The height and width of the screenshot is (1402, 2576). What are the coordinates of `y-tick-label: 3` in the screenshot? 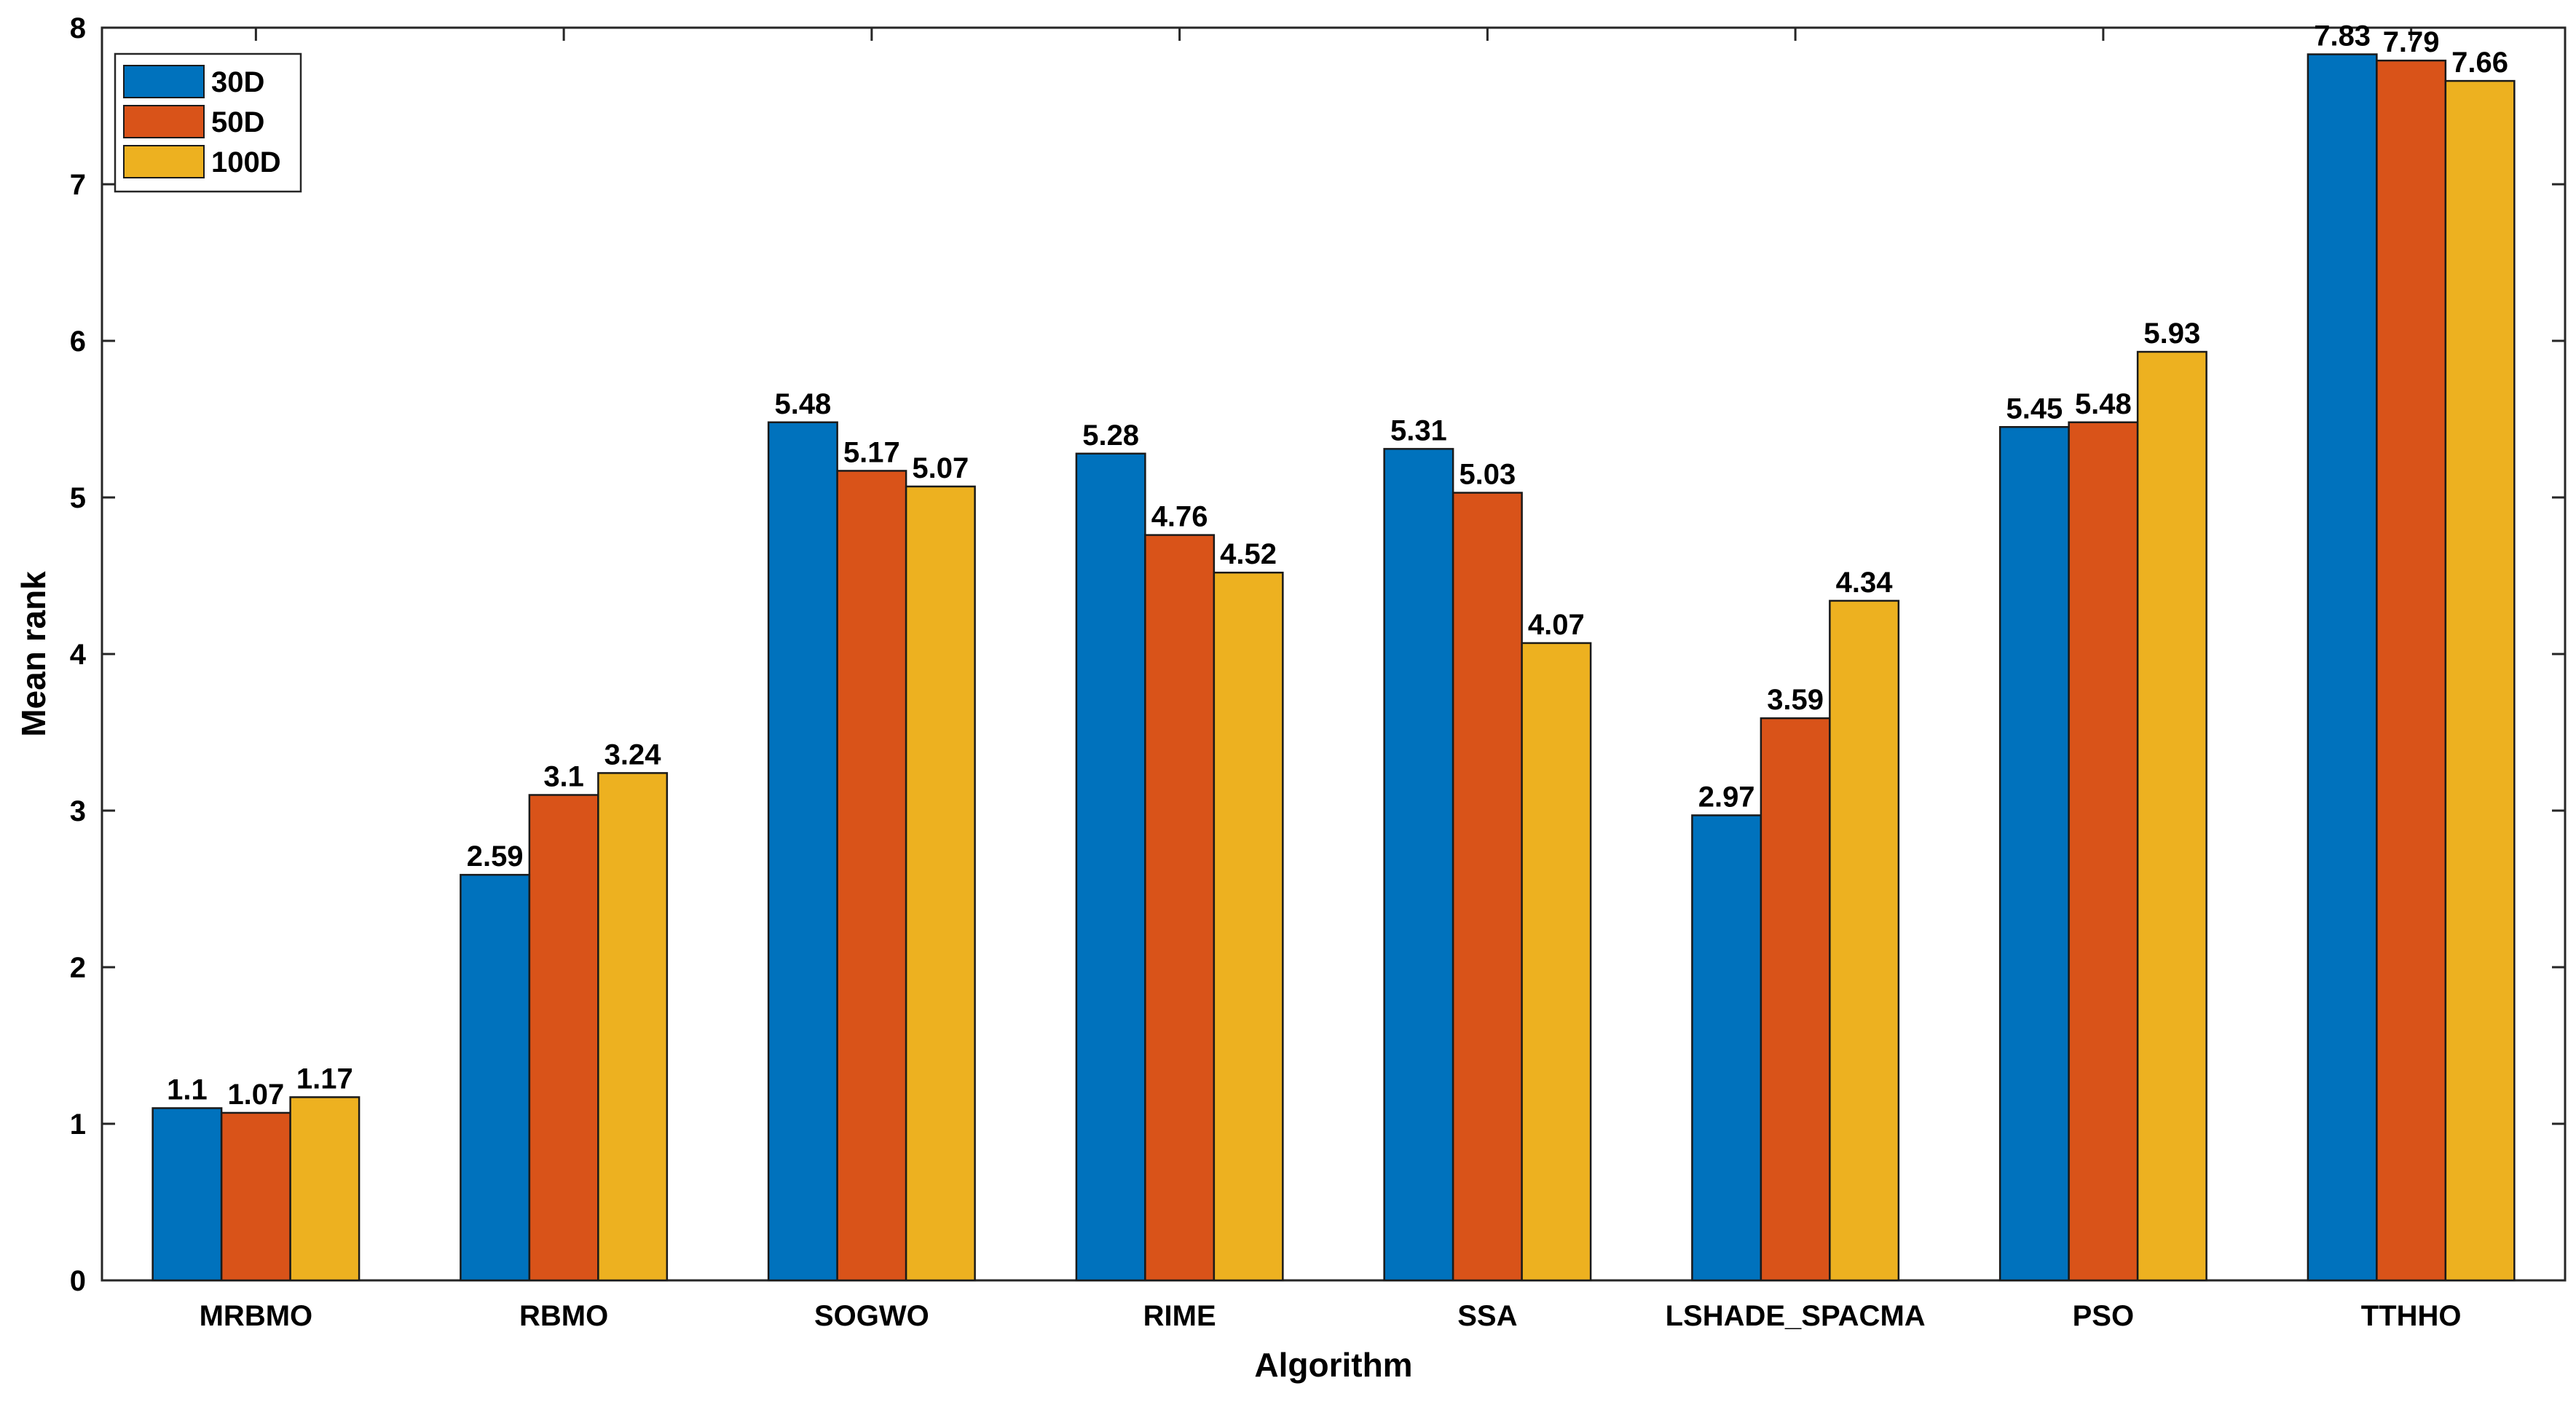 It's located at (78, 811).